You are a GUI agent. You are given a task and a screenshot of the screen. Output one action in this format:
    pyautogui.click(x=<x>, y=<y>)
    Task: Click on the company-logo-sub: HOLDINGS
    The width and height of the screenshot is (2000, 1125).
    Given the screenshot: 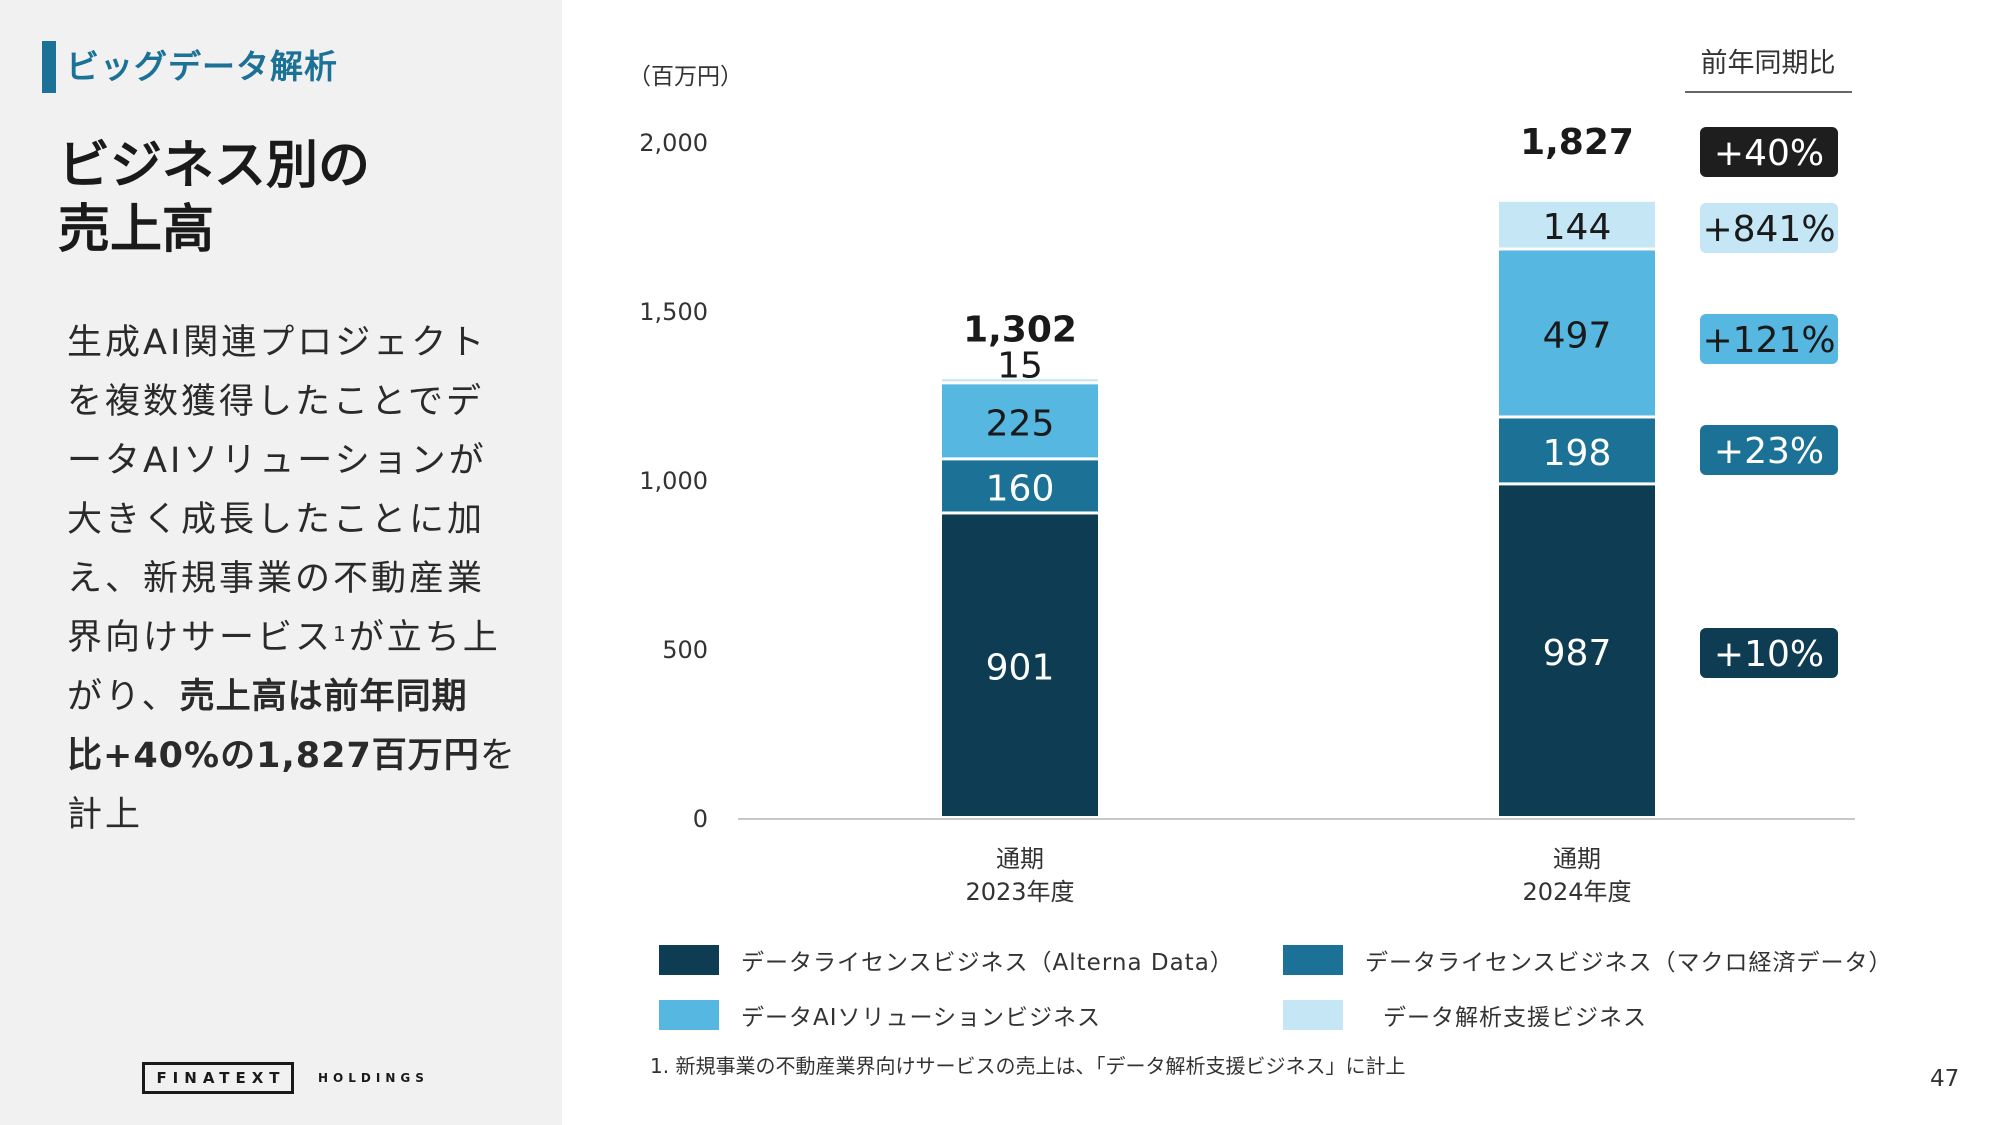 What is the action you would take?
    pyautogui.click(x=373, y=1078)
    